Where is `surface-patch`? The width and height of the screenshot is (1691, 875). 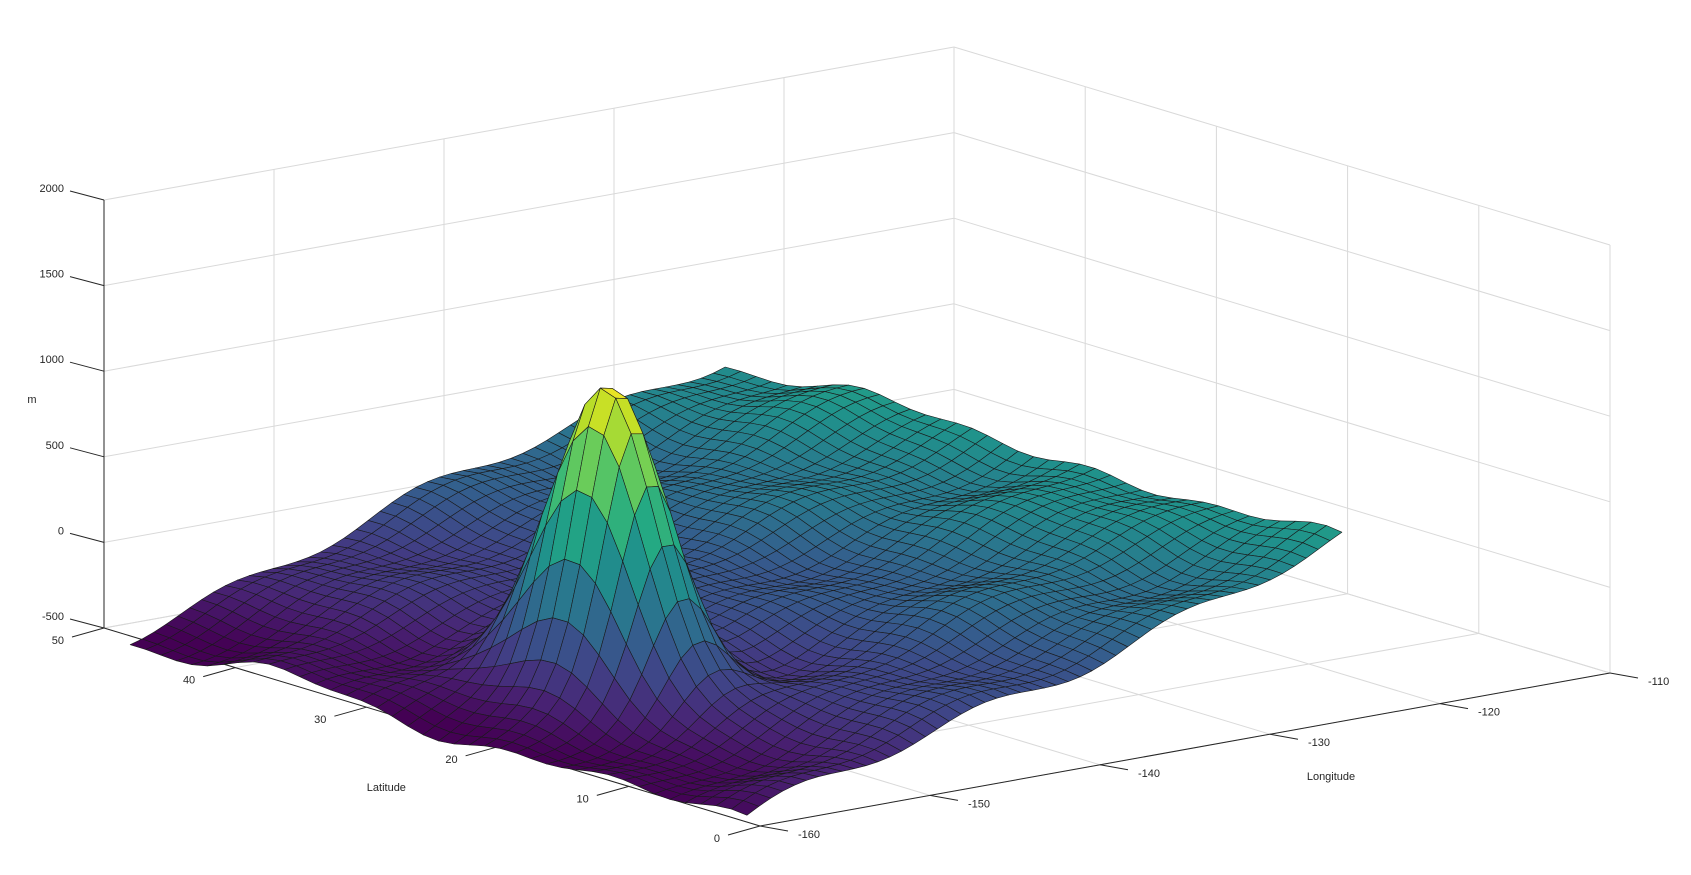 surface-patch is located at coordinates (745, 808).